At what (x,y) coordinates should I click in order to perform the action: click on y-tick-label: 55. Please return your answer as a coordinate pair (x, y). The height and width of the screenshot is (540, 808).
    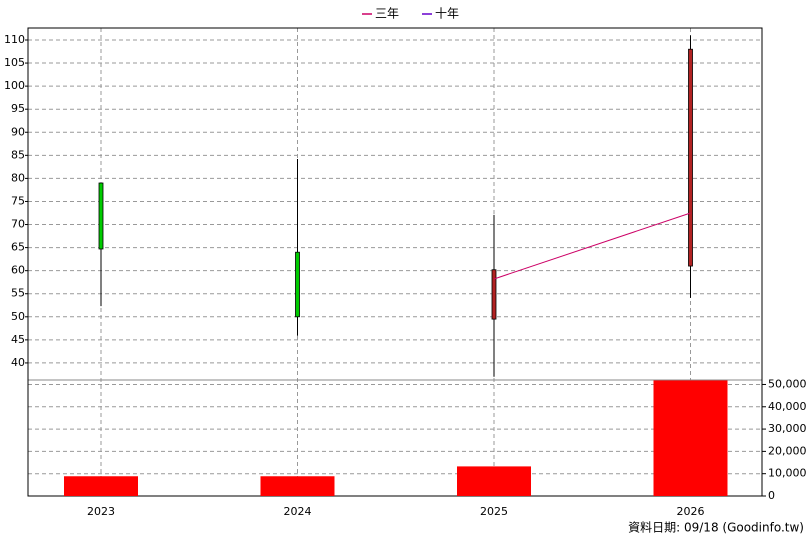
    Looking at the image, I should click on (18, 293).